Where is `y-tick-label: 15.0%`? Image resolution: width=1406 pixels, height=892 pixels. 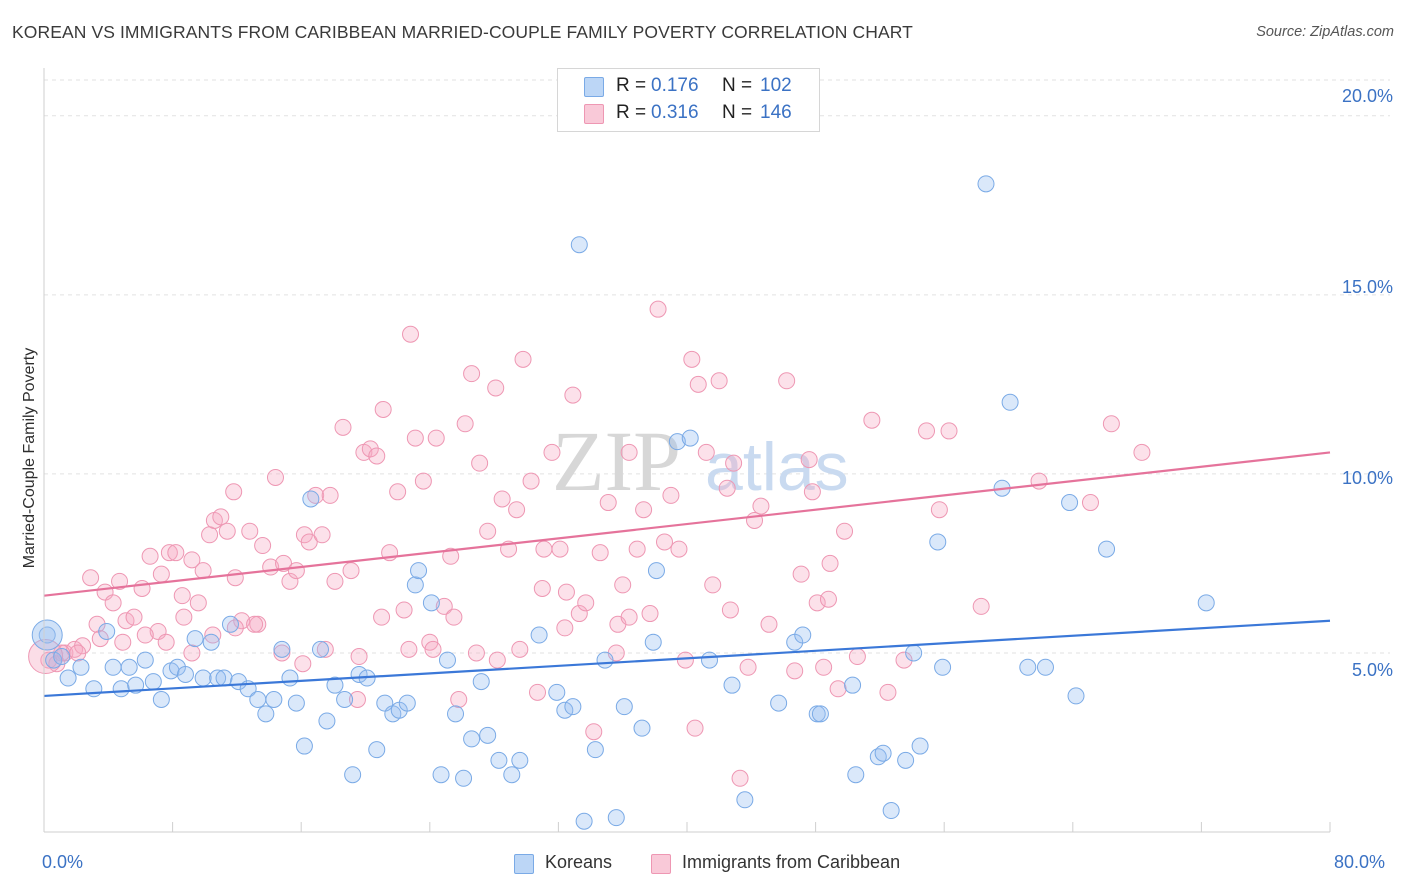 y-tick-label: 15.0% is located at coordinates (1367, 287).